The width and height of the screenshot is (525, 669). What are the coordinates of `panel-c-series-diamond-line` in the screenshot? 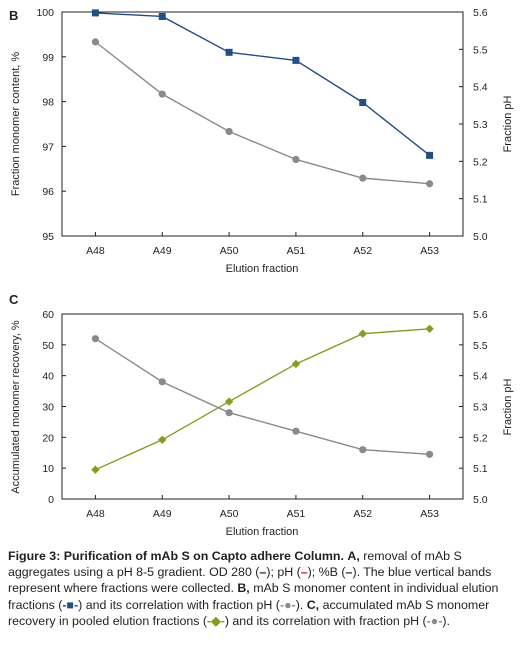 It's located at (262, 399).